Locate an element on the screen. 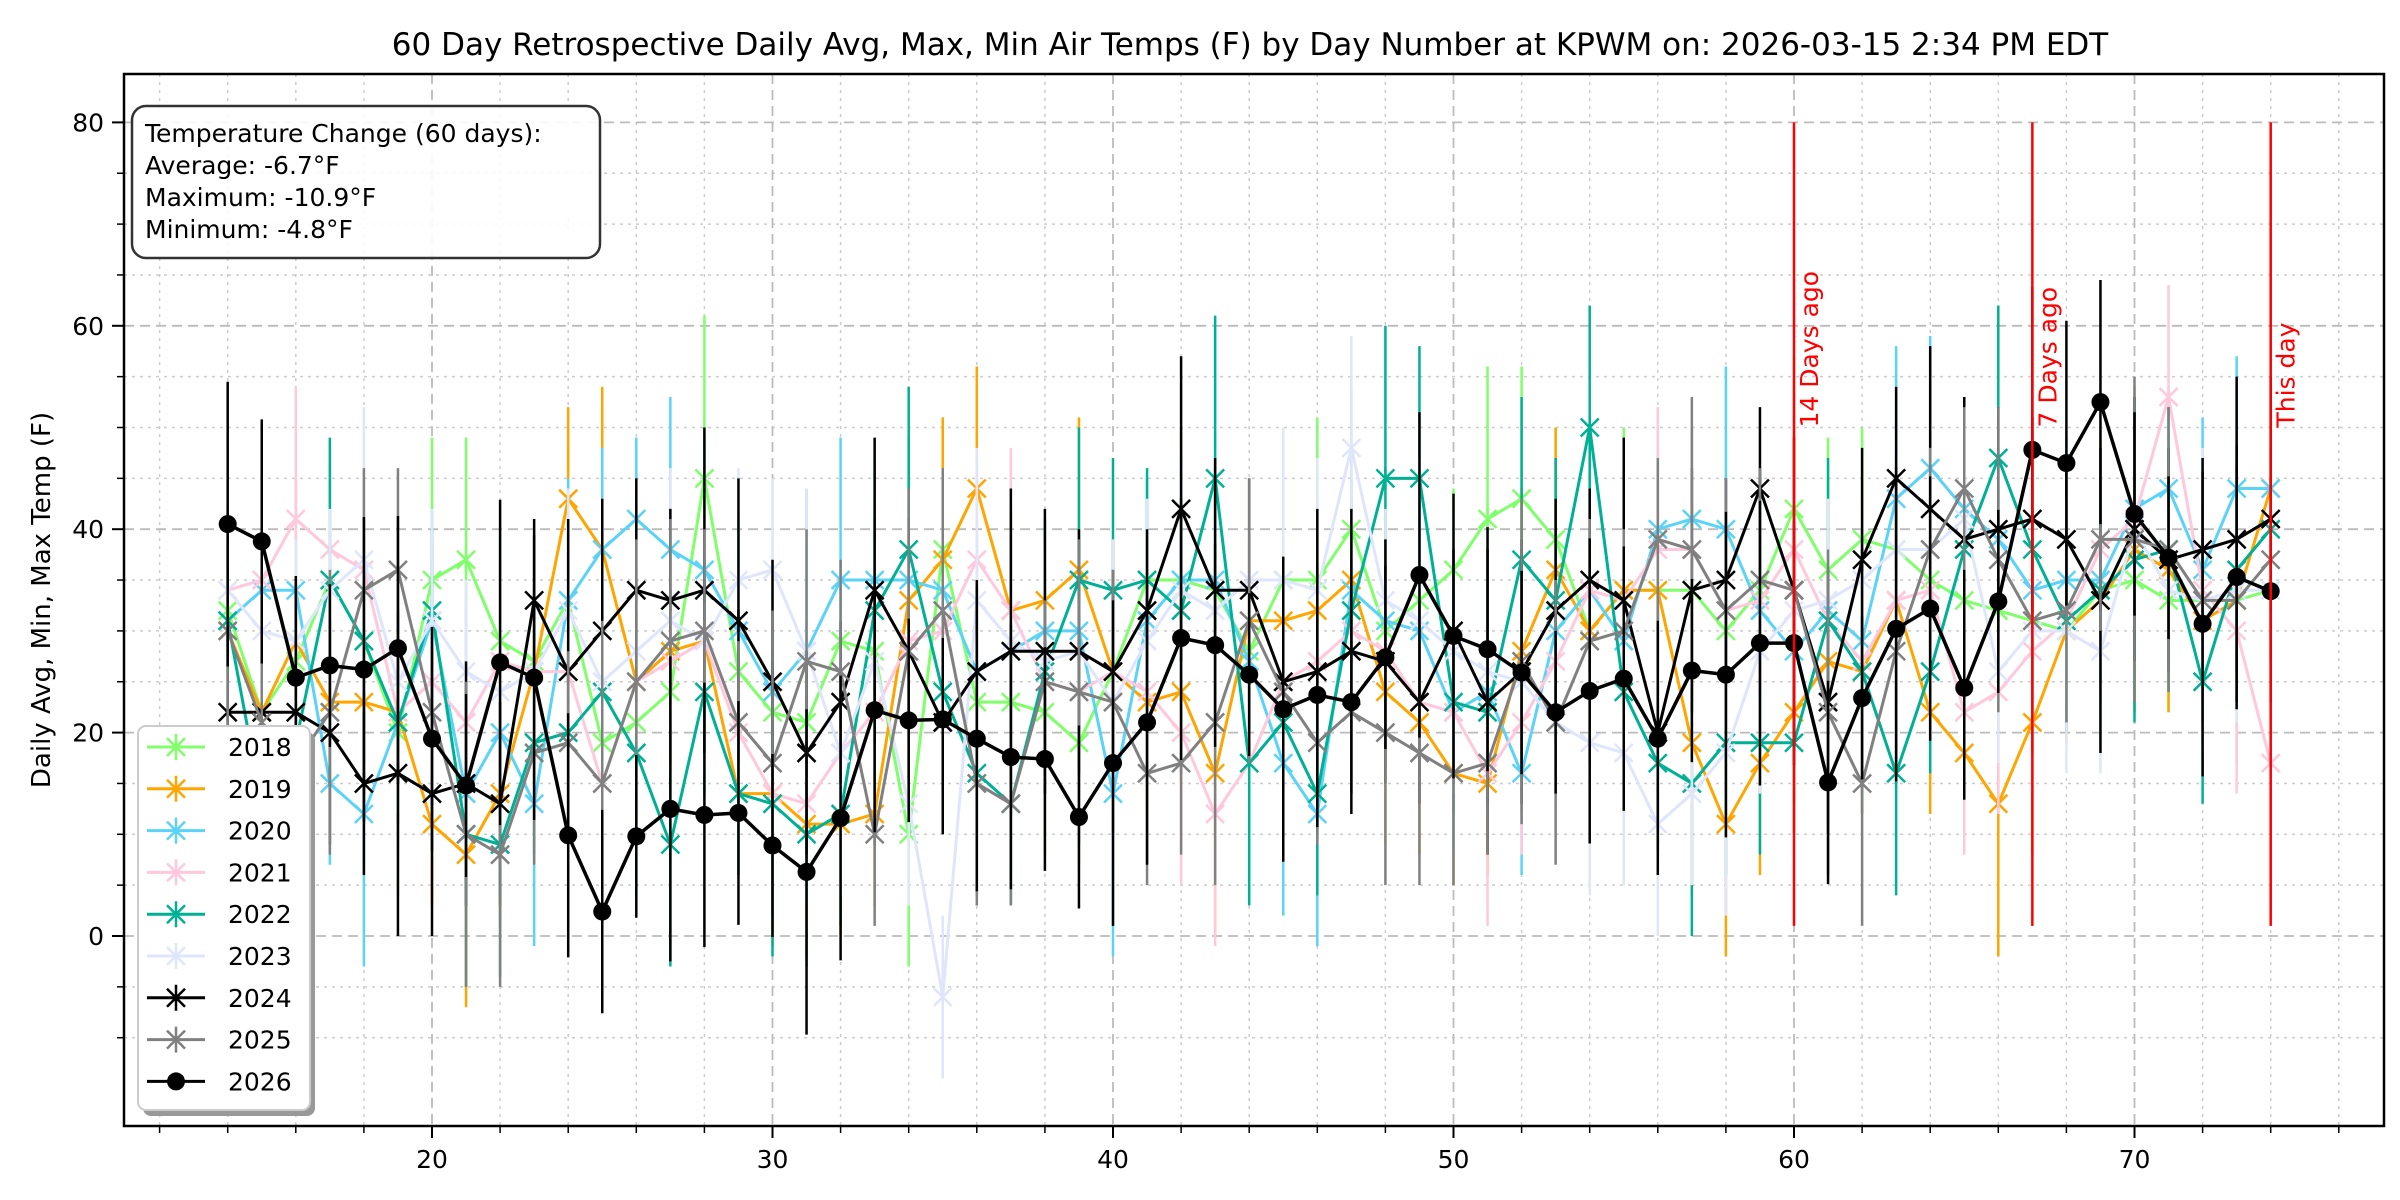  vline-label: 14 Days ago is located at coordinates (1809, 349).